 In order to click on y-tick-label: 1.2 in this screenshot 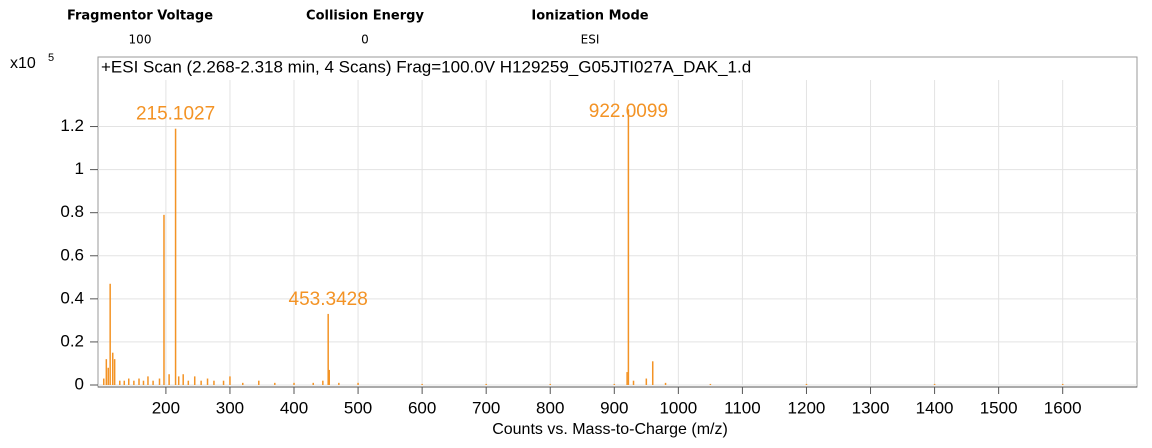, I will do `click(72, 125)`.